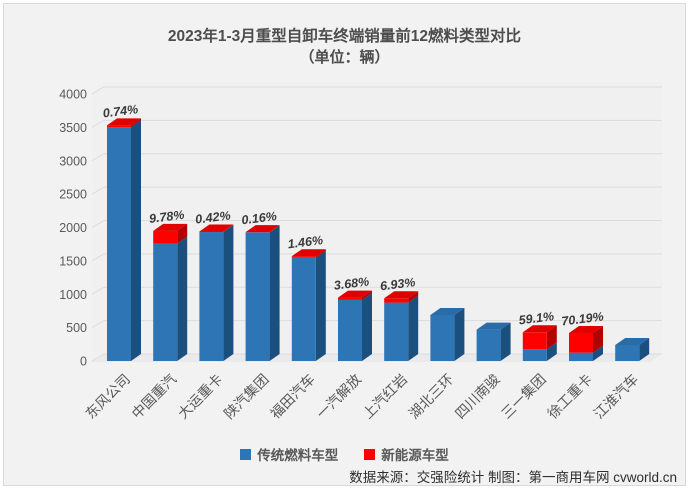 The image size is (689, 489). Describe the element at coordinates (615, 396) in the screenshot. I see `x-axis-category-label: 江淮汽车` at that location.